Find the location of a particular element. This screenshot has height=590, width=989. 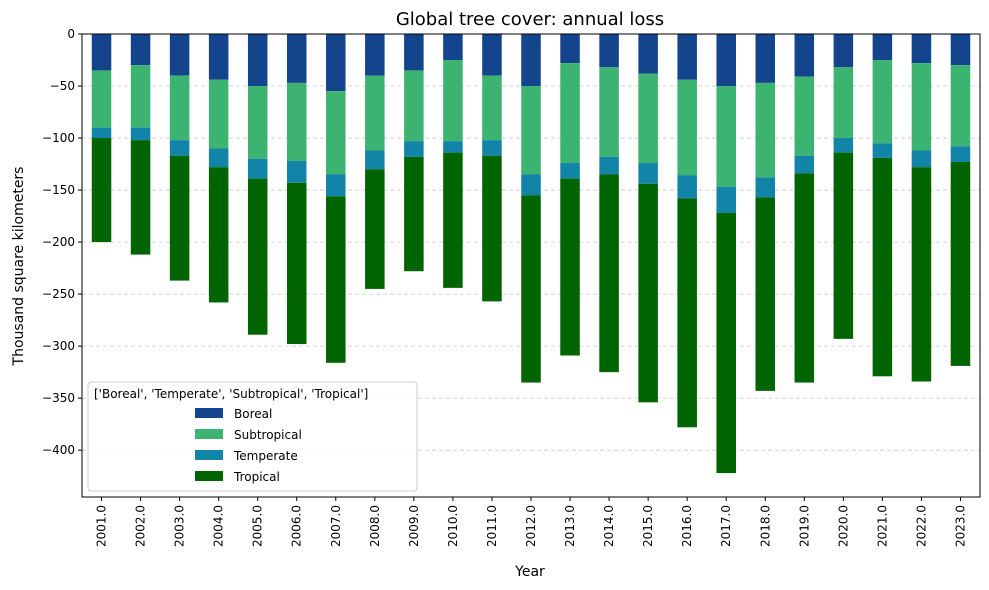

y-tick-label: −50 is located at coordinates (62, 86).